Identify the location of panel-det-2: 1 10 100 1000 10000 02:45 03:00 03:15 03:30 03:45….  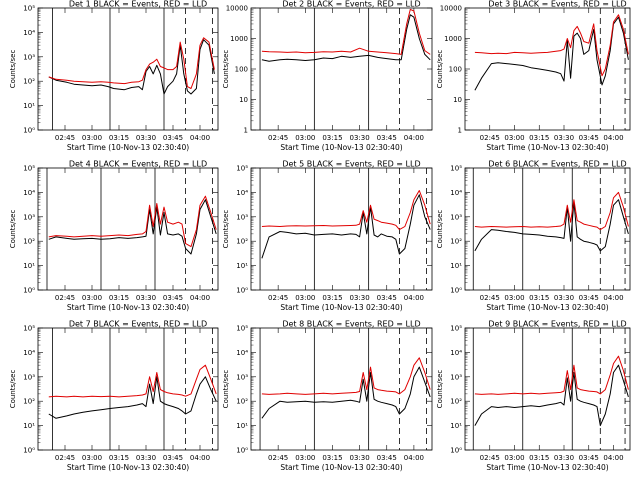
(327, 76).